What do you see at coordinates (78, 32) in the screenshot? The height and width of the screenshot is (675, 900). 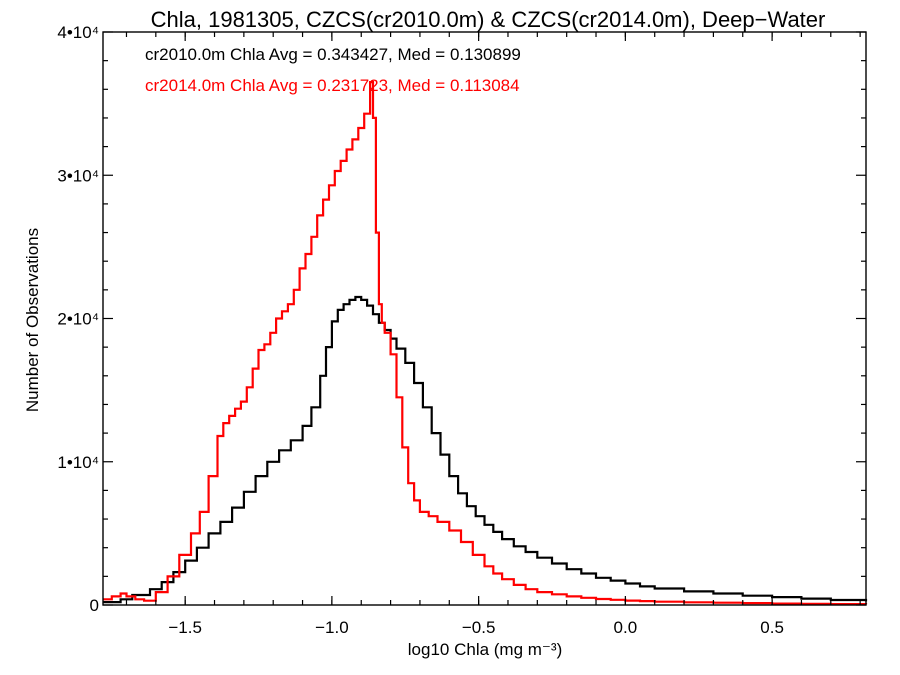 I see `y-tick-label: 4•10⁴` at bounding box center [78, 32].